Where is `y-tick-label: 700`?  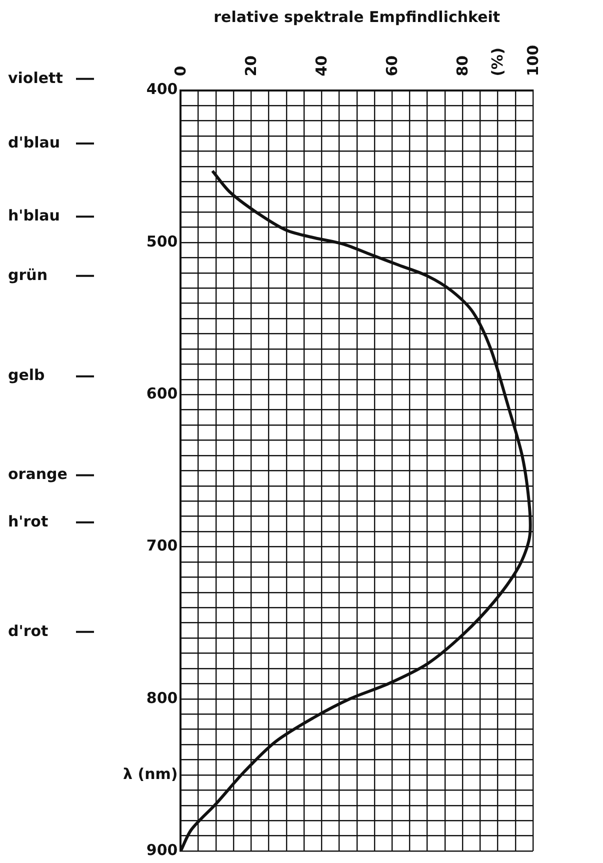
y-tick-label: 700 is located at coordinates (162, 545).